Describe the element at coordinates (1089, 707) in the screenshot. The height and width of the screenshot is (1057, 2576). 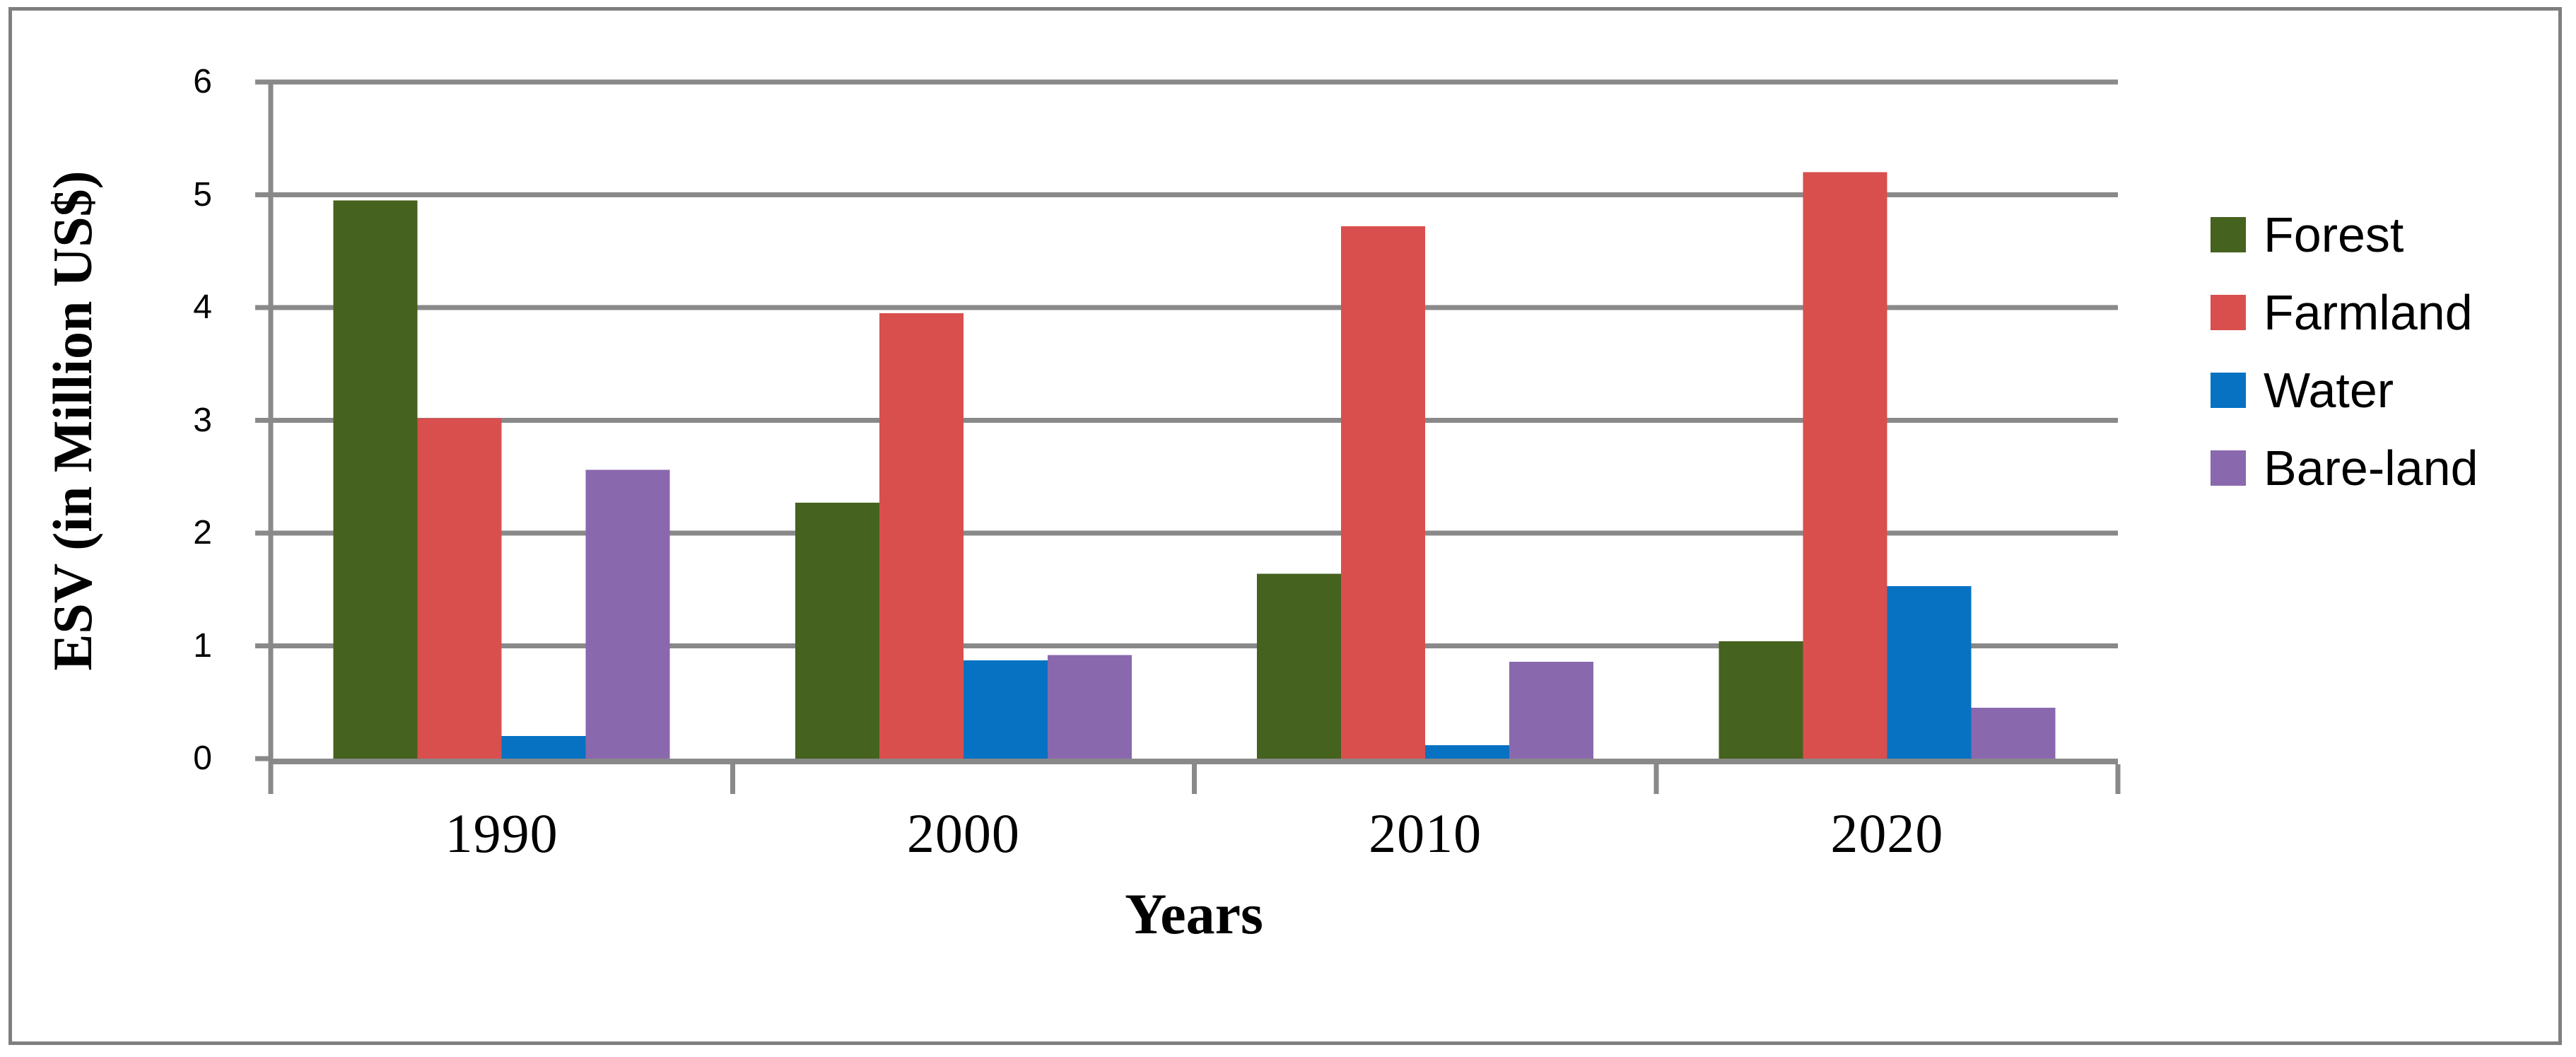
I see `bar-bare-land-2000` at that location.